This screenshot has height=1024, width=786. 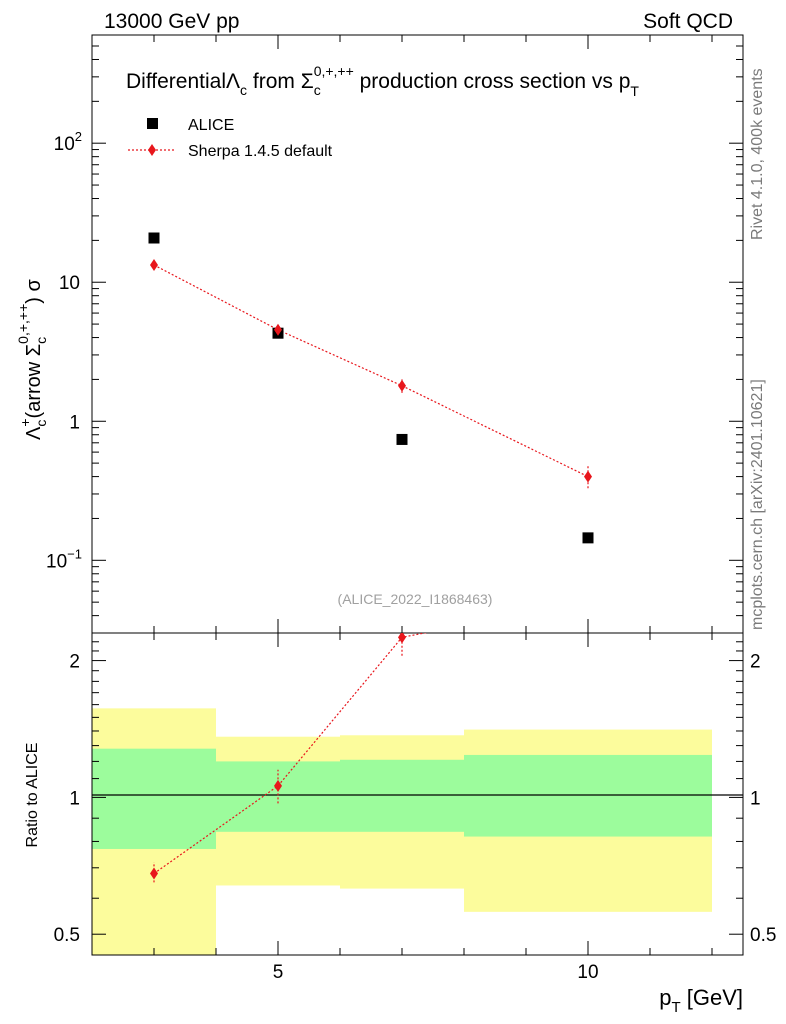 I want to click on mcplots-source-label: mcplots.cern.ch [arXiv:2401.10621], so click(x=757, y=504).